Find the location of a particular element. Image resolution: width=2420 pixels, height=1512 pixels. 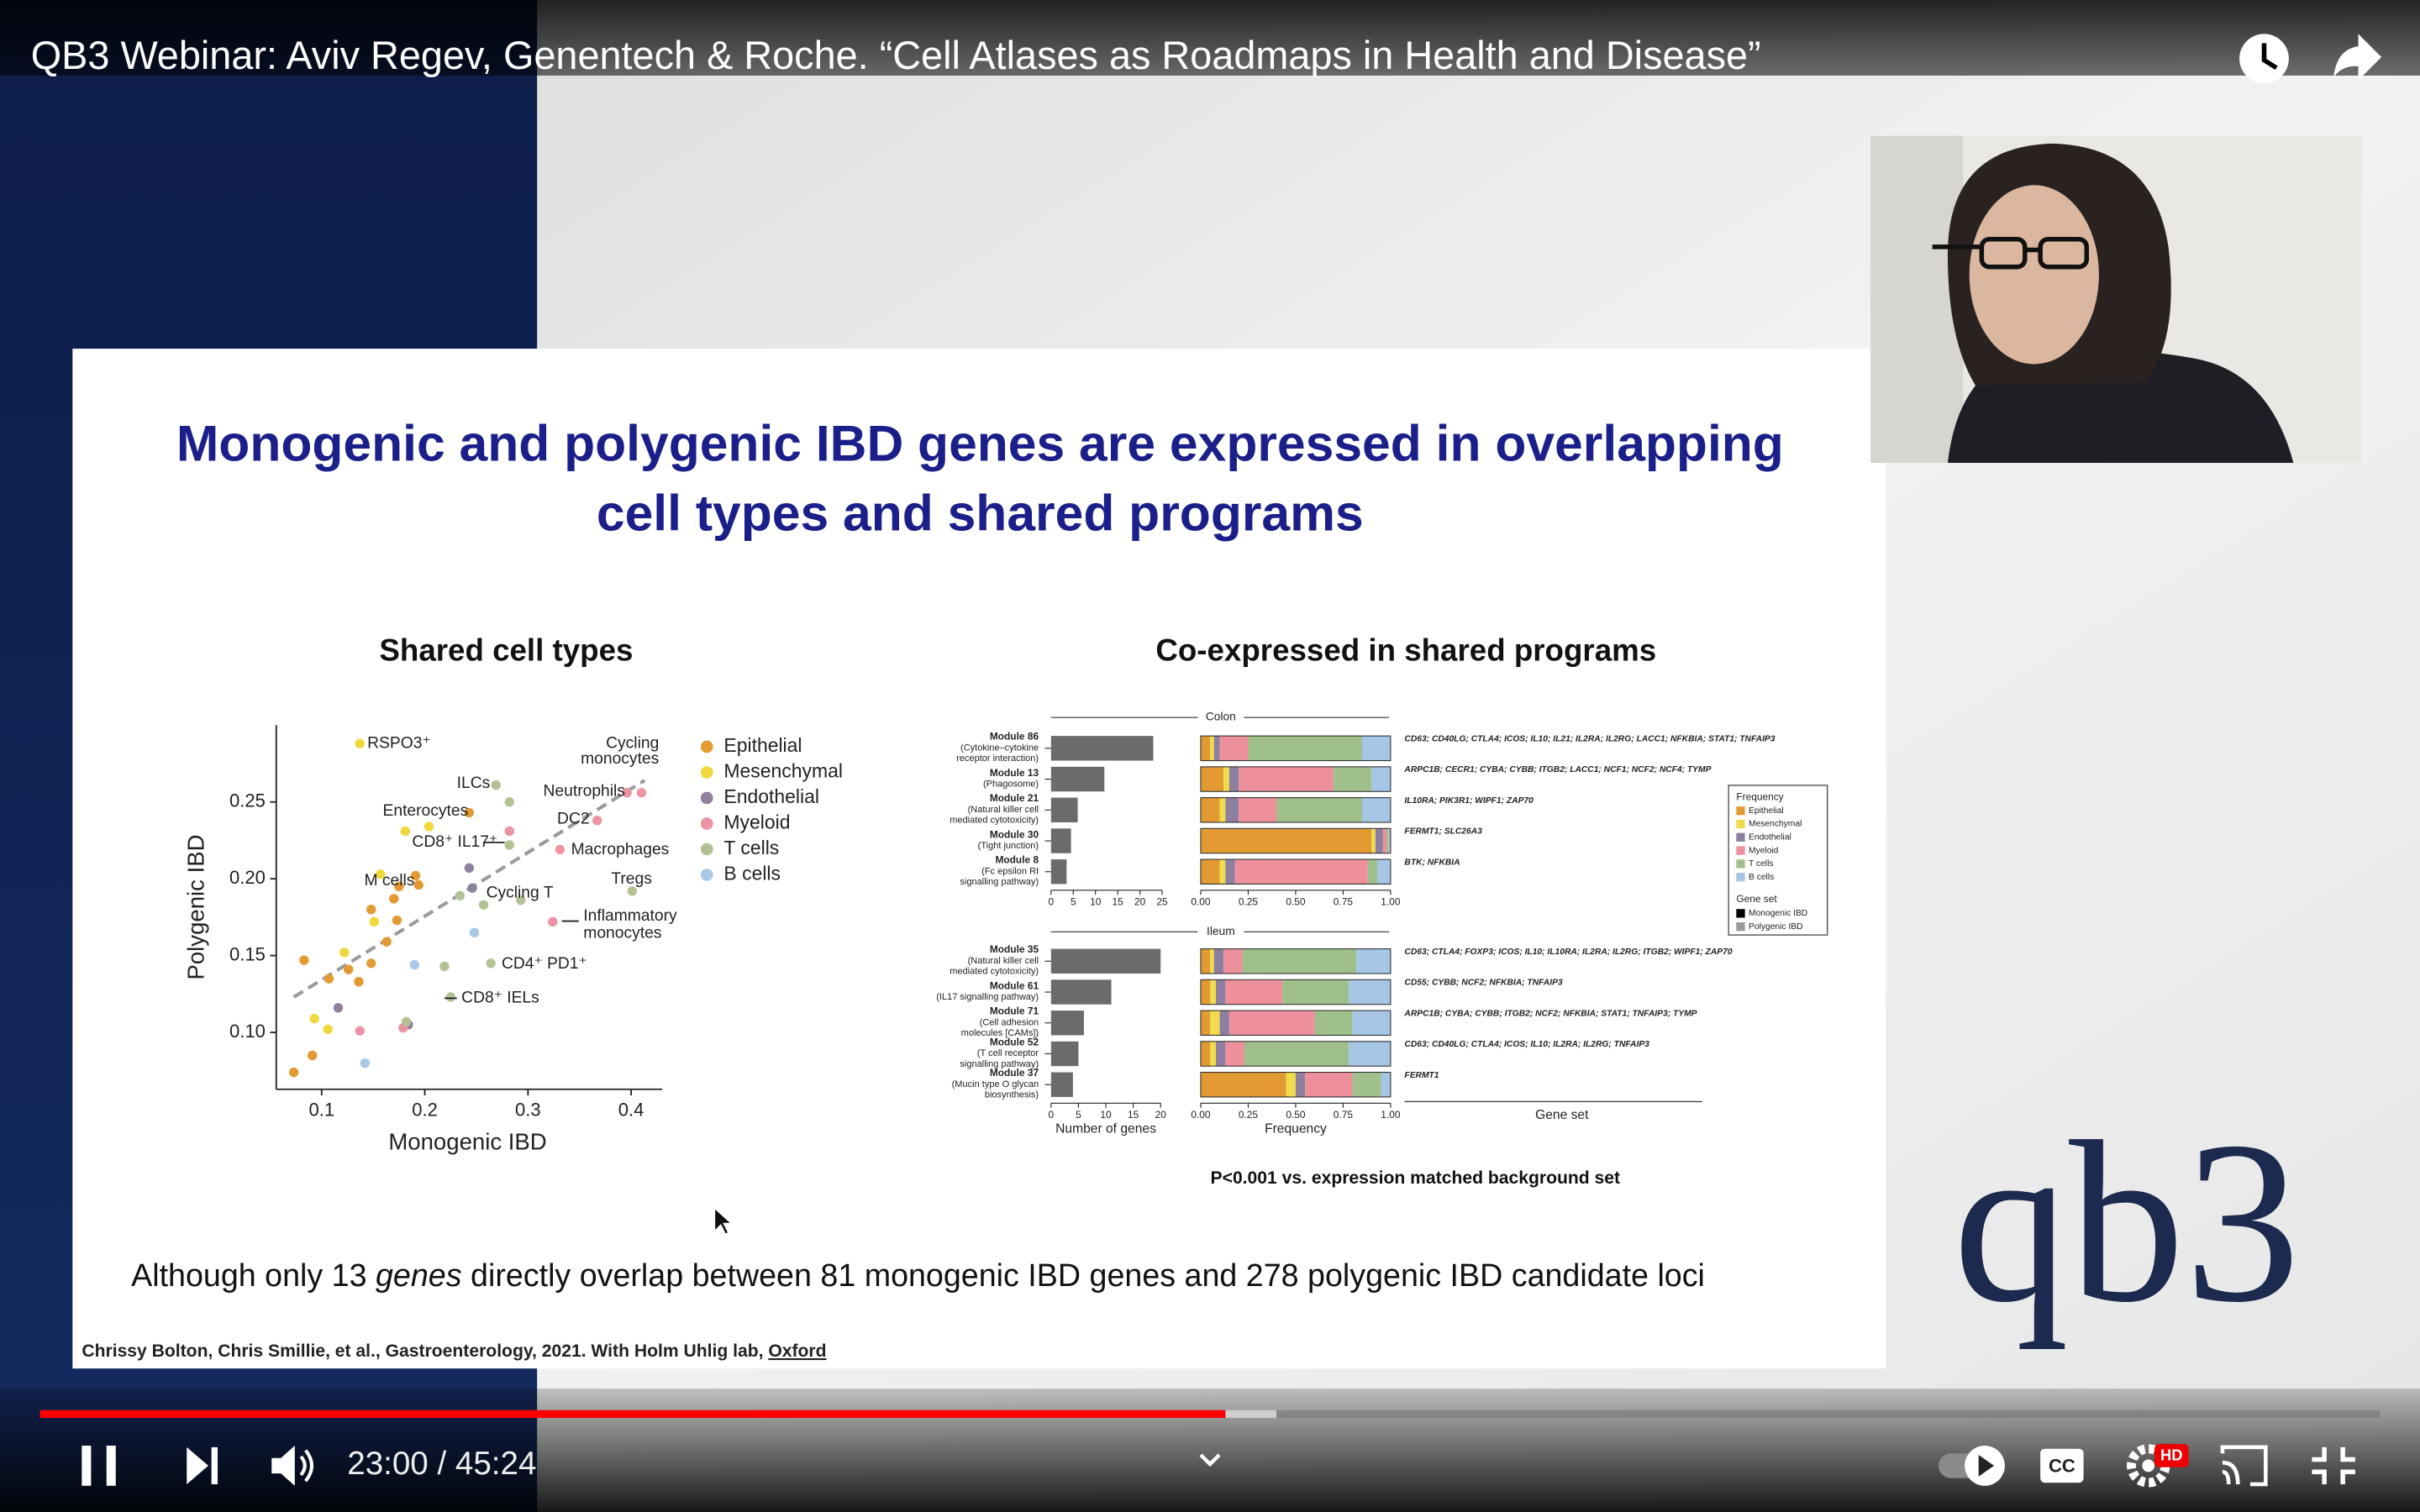

pause-button is located at coordinates (99, 1466).